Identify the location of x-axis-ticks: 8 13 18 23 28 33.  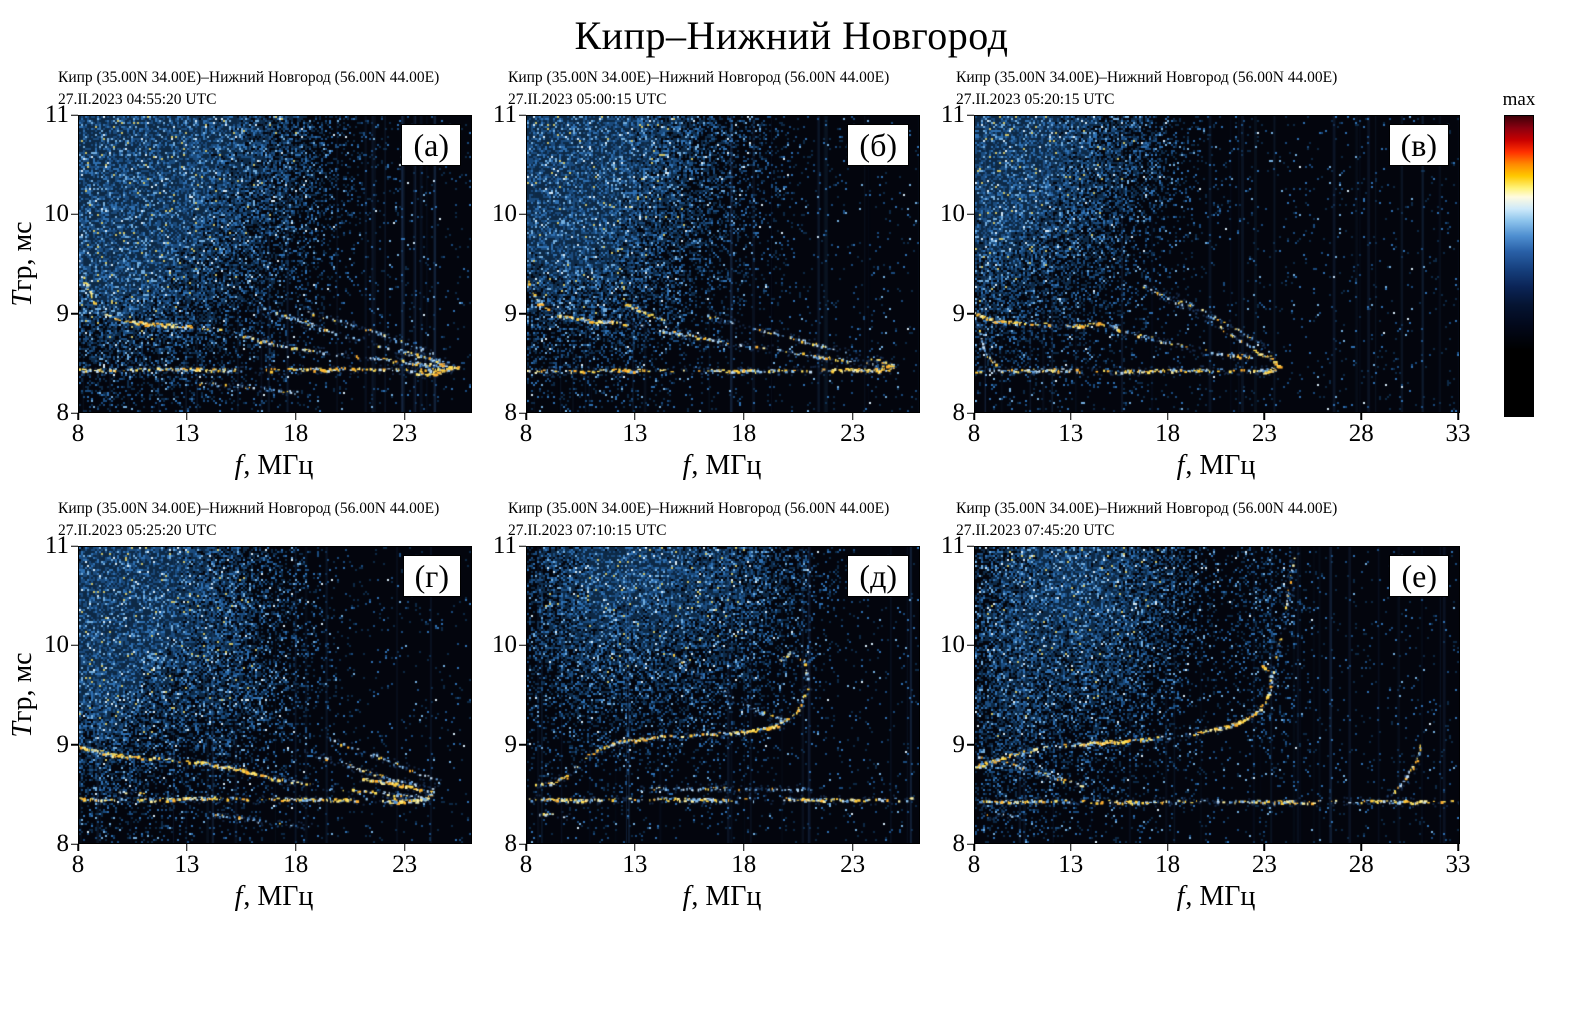
(1219, 862).